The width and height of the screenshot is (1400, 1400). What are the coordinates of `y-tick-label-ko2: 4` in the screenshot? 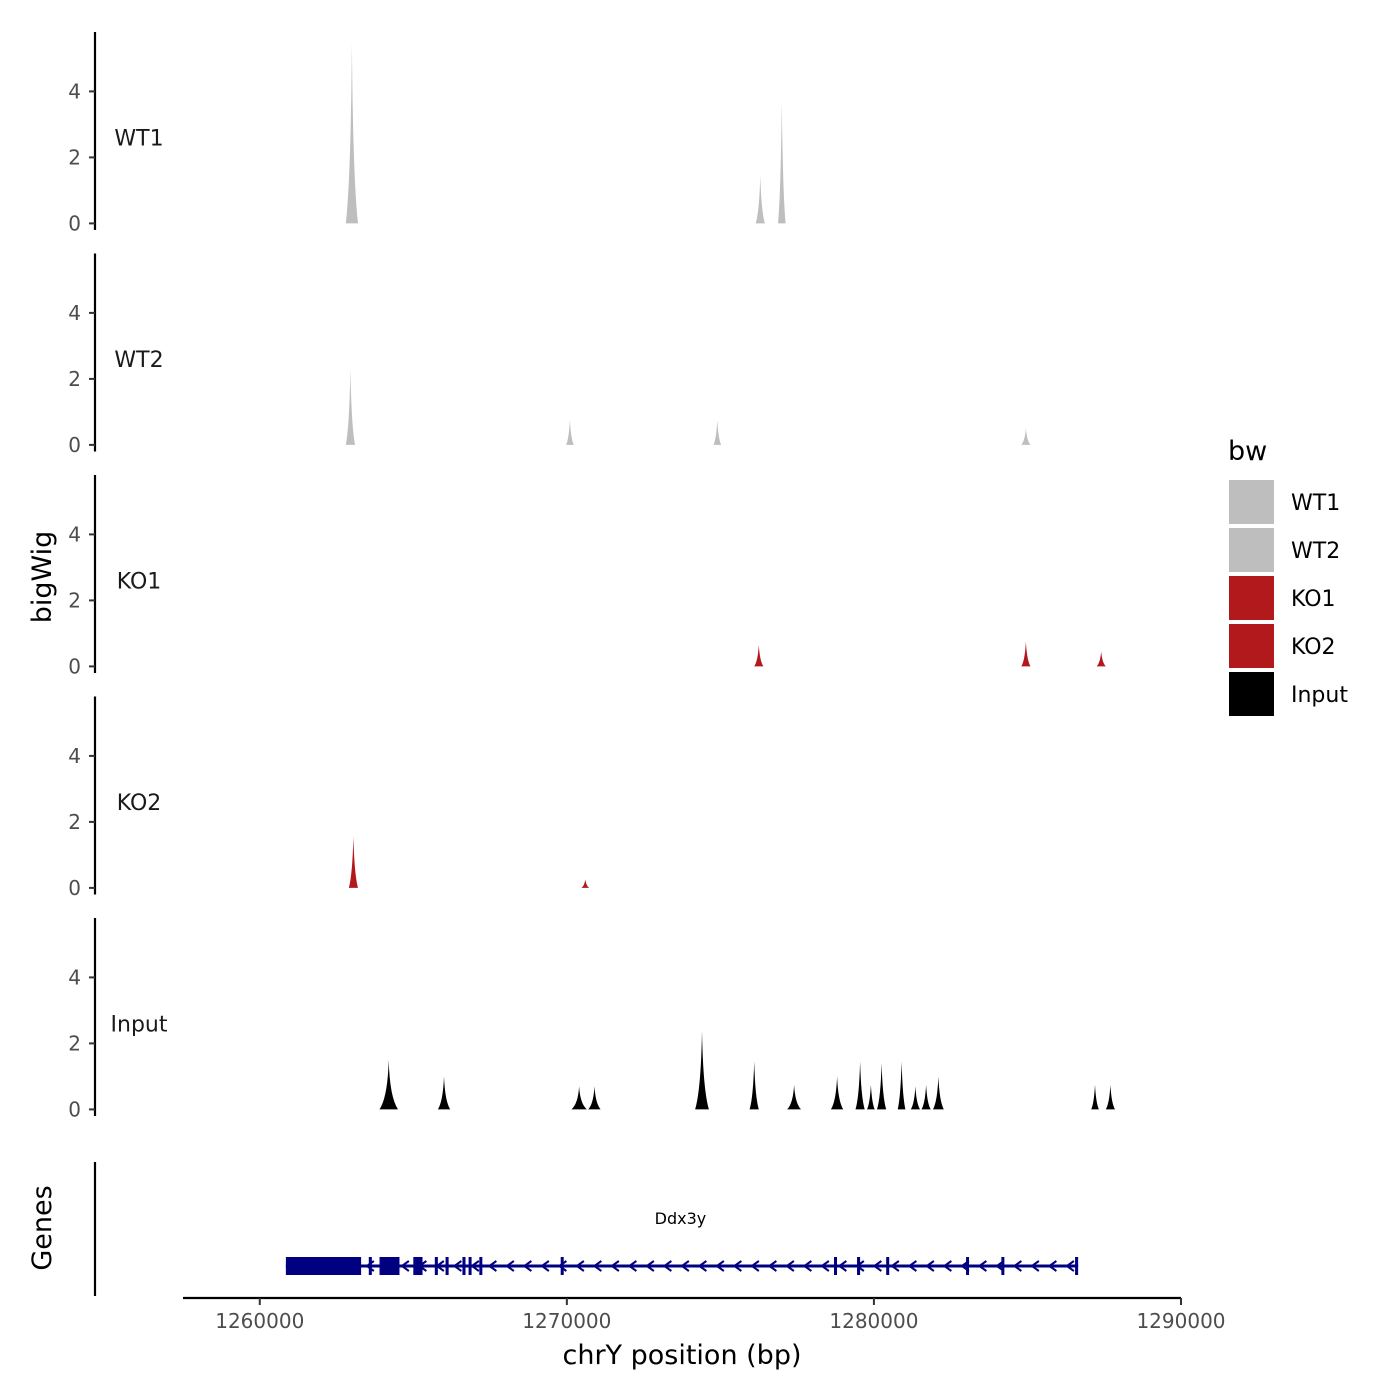 It's located at (74, 756).